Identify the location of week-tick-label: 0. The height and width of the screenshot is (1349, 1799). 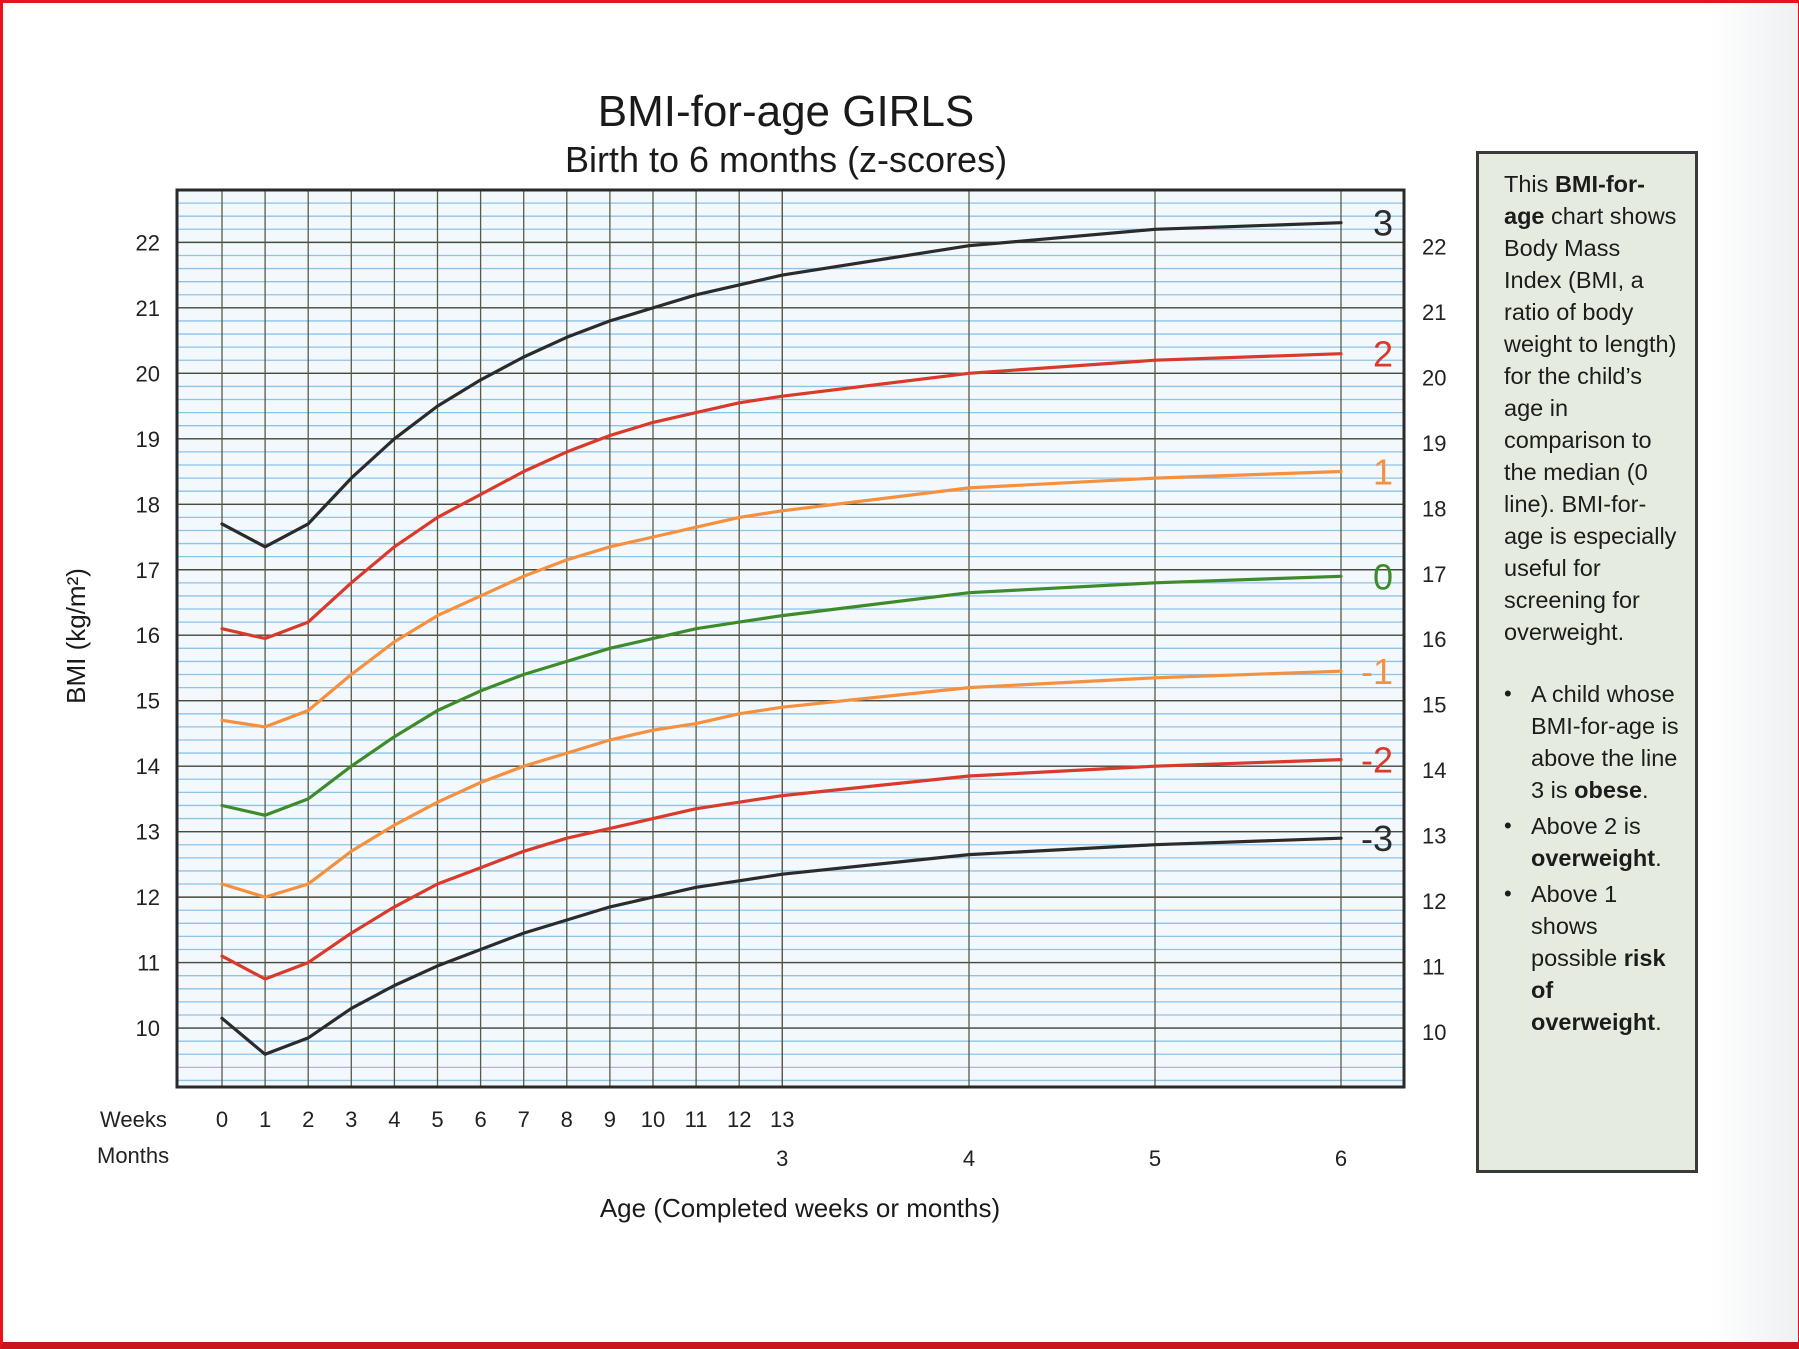
(222, 1119).